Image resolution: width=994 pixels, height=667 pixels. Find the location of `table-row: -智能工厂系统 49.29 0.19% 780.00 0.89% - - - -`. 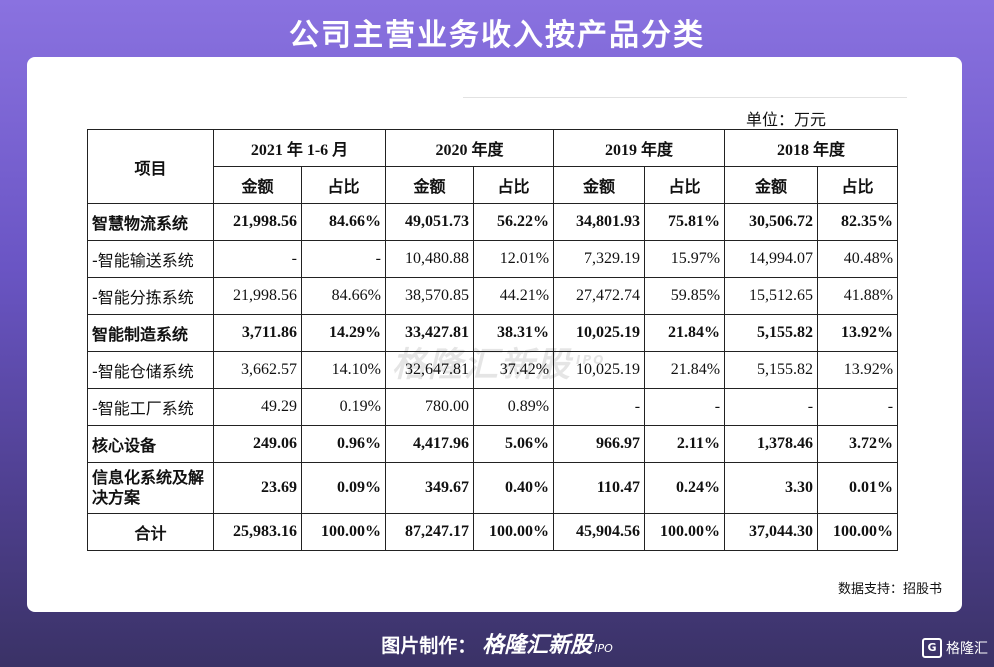

table-row: -智能工厂系统 49.29 0.19% 780.00 0.89% - - - - is located at coordinates (493, 407).